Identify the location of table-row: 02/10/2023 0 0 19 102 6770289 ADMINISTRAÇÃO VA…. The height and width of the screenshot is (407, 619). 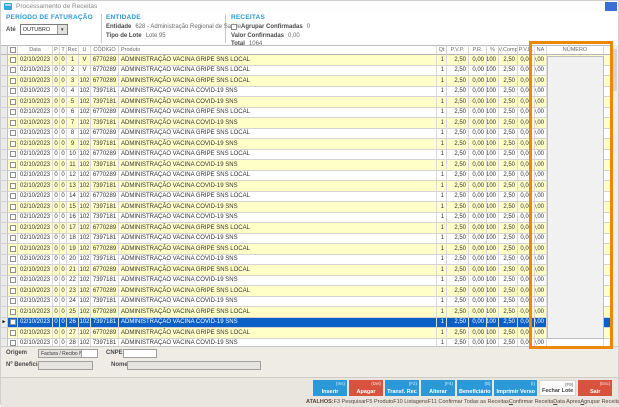
(306, 249).